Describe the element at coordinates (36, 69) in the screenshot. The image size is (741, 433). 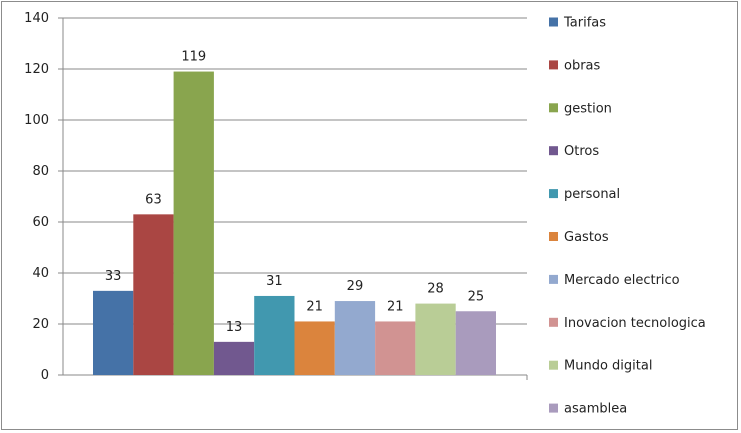
I see `y-tick-label: 120` at that location.